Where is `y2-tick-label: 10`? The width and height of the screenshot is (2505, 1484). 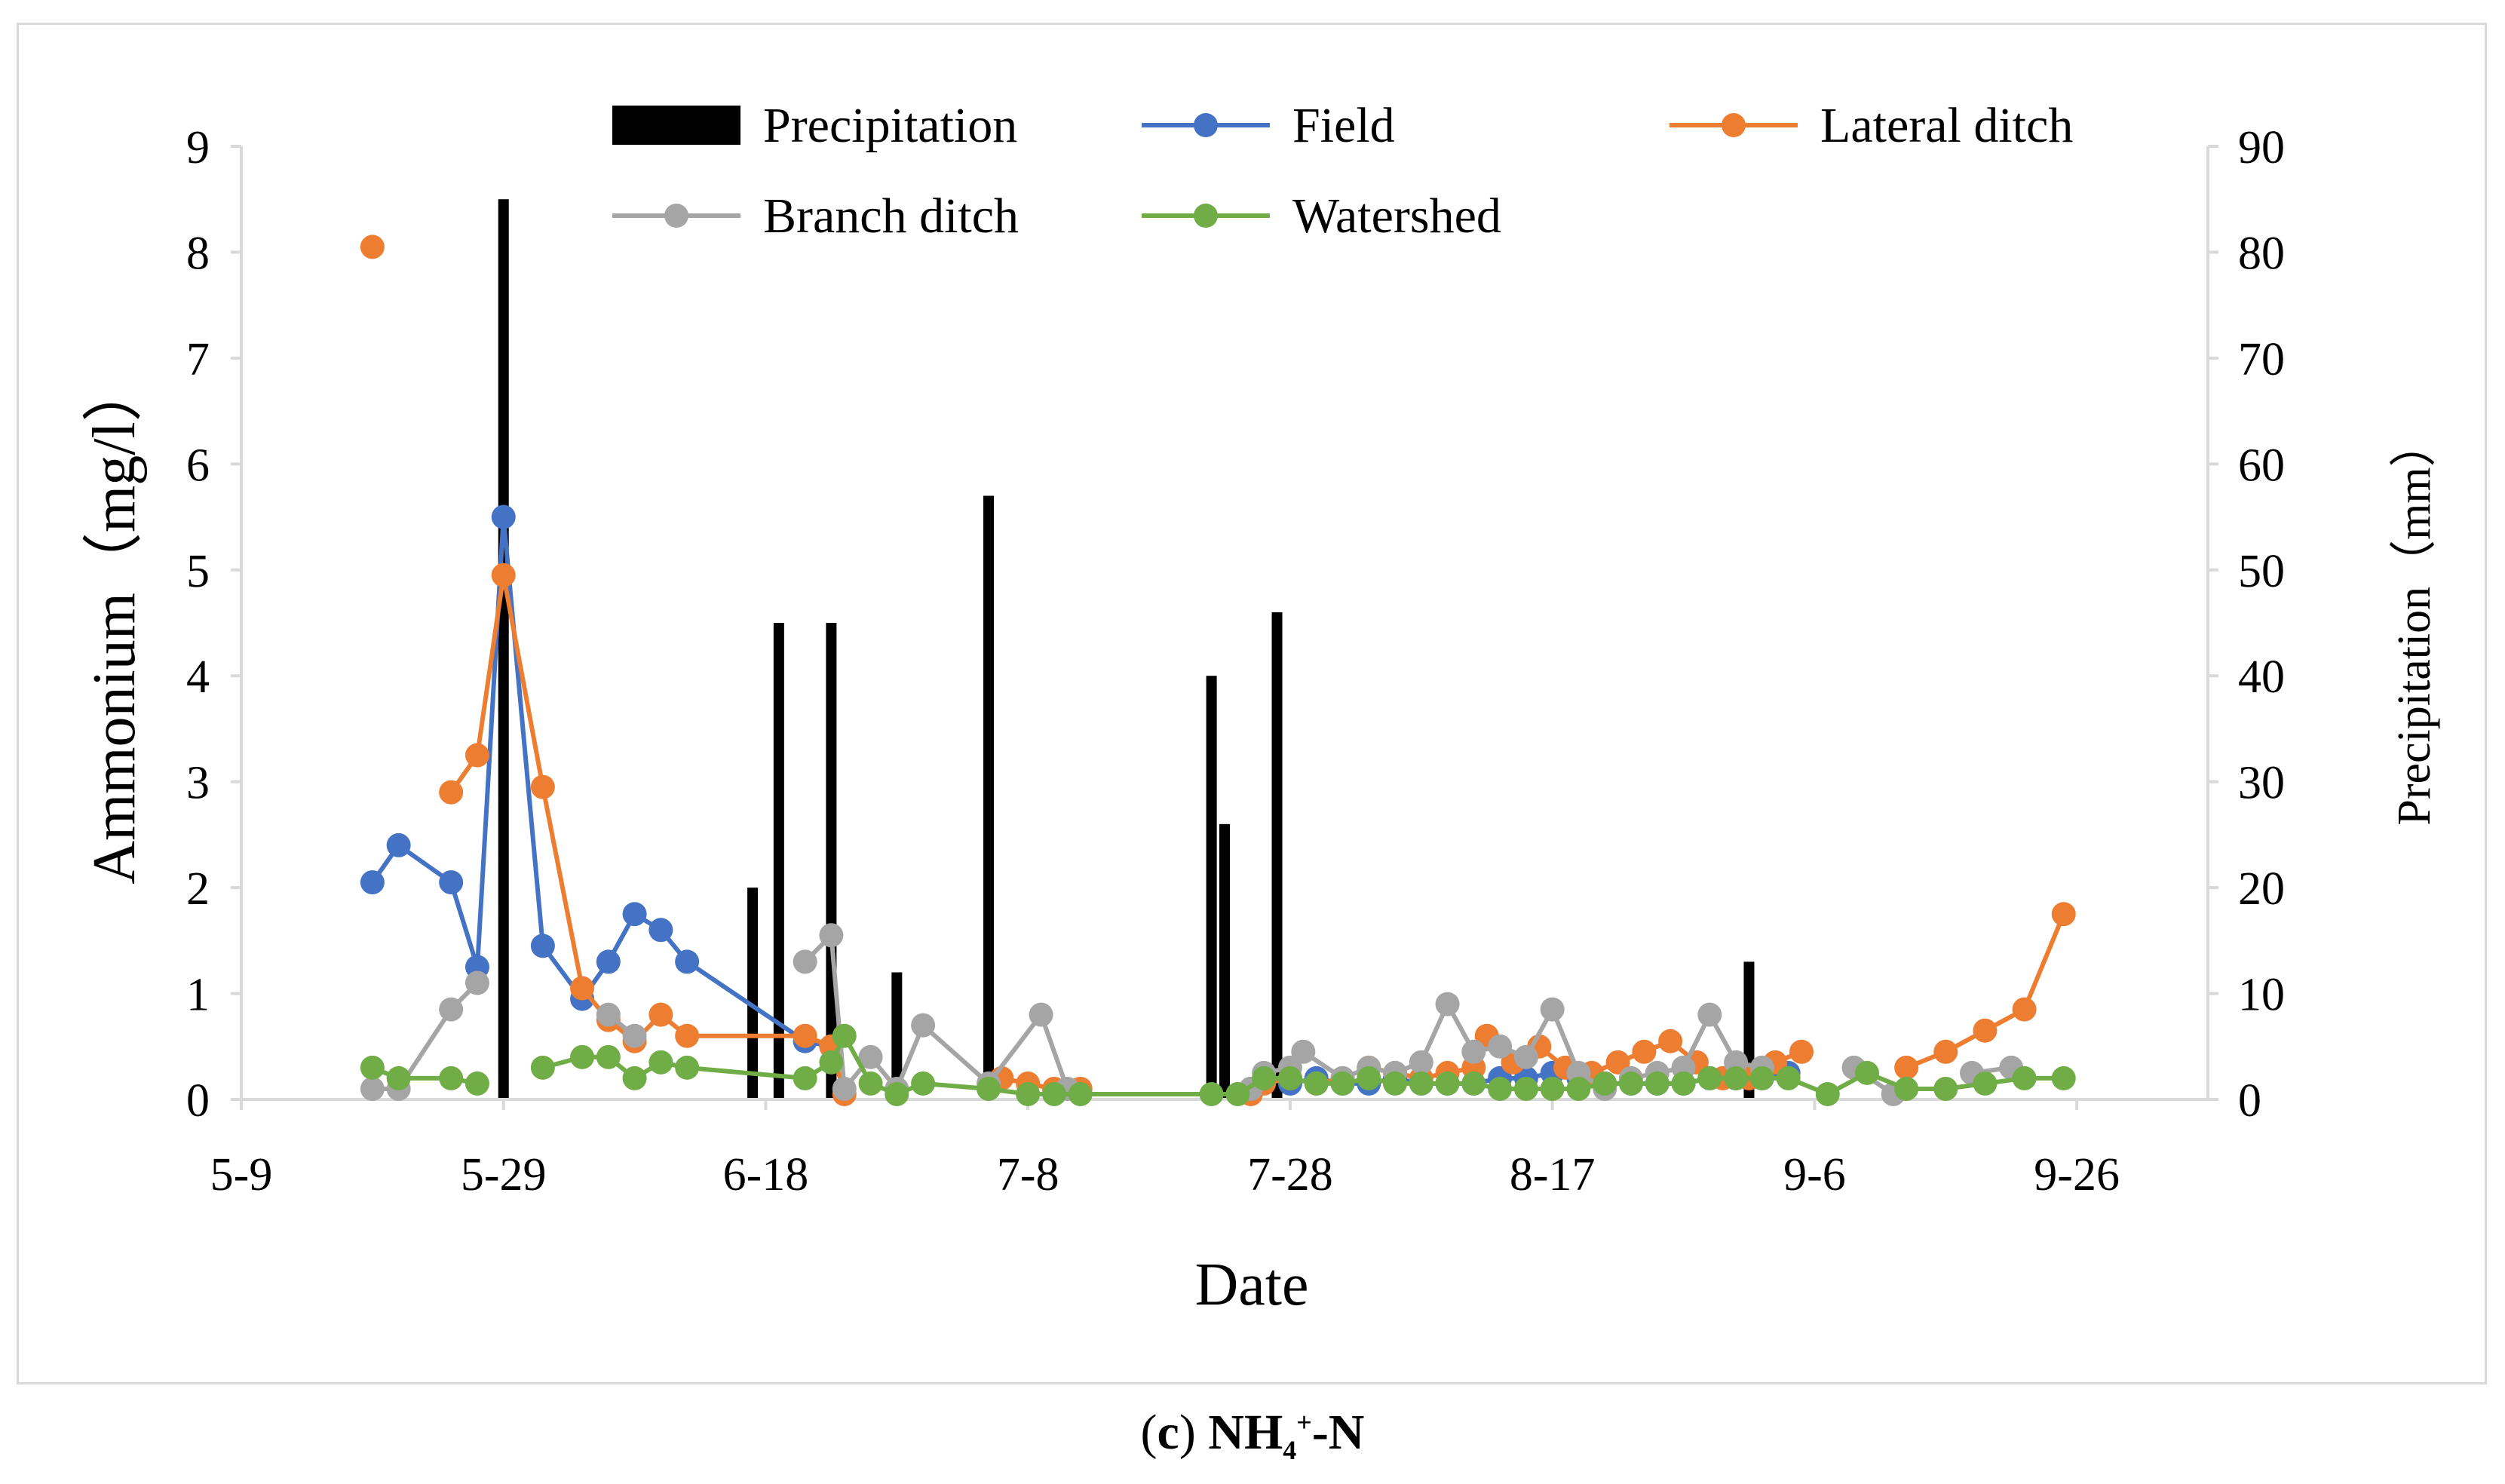 y2-tick-label: 10 is located at coordinates (2261, 995).